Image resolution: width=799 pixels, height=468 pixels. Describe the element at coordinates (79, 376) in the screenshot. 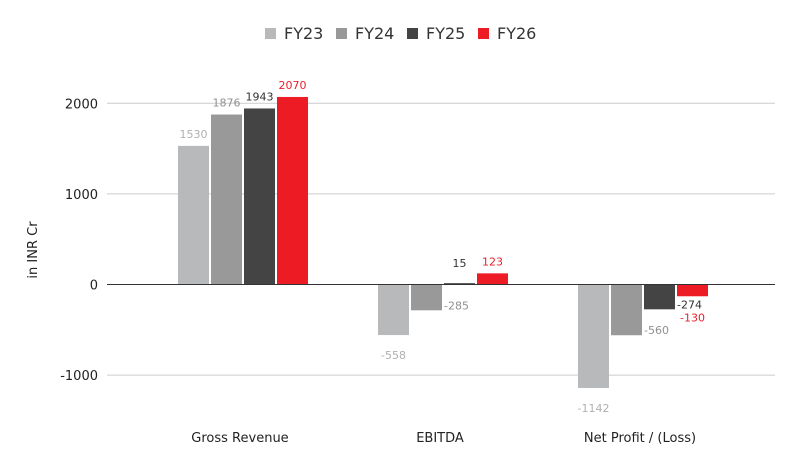

I see `y-tick-label: -1000` at that location.